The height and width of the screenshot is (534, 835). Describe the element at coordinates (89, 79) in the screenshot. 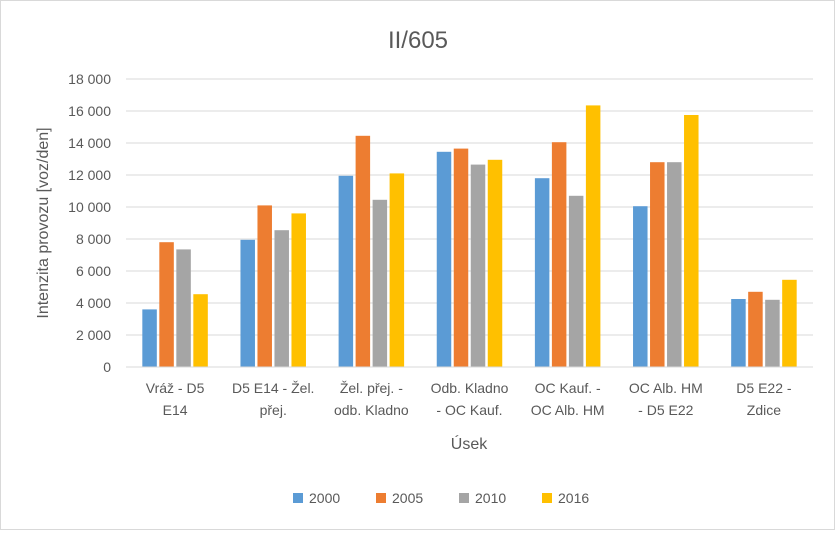

I see `y-tick-label: 18 000` at that location.